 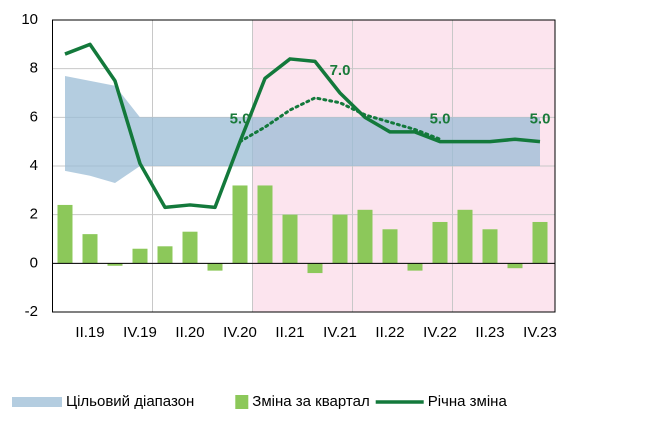 What do you see at coordinates (31, 311) in the screenshot?
I see `y-tick-label: -2` at bounding box center [31, 311].